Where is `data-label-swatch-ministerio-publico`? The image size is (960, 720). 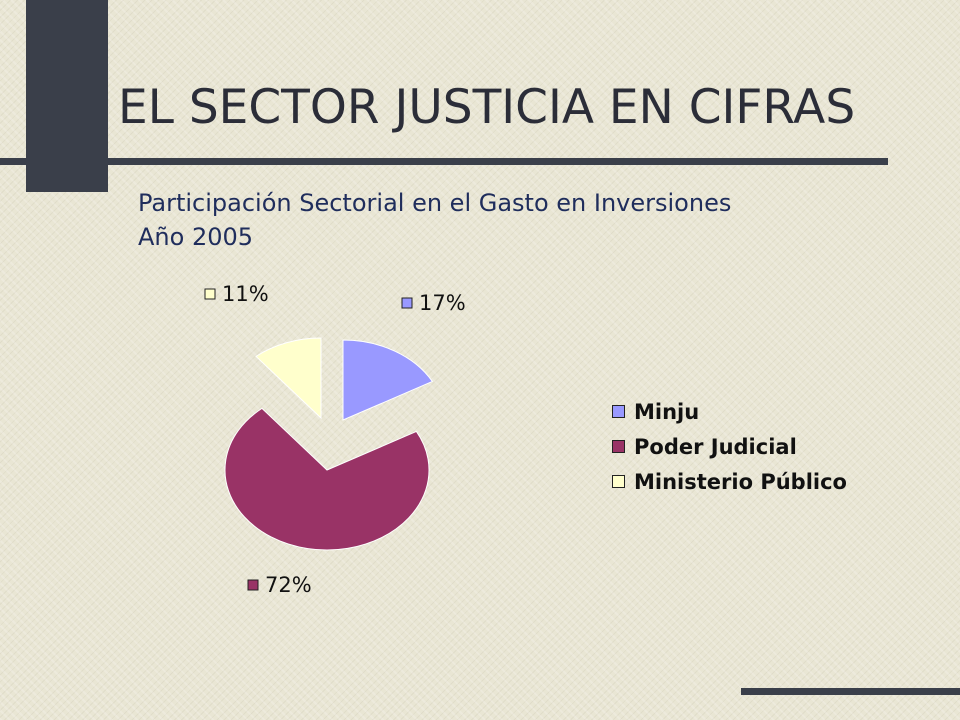
data-label-swatch-ministerio-publico is located at coordinates (210, 294).